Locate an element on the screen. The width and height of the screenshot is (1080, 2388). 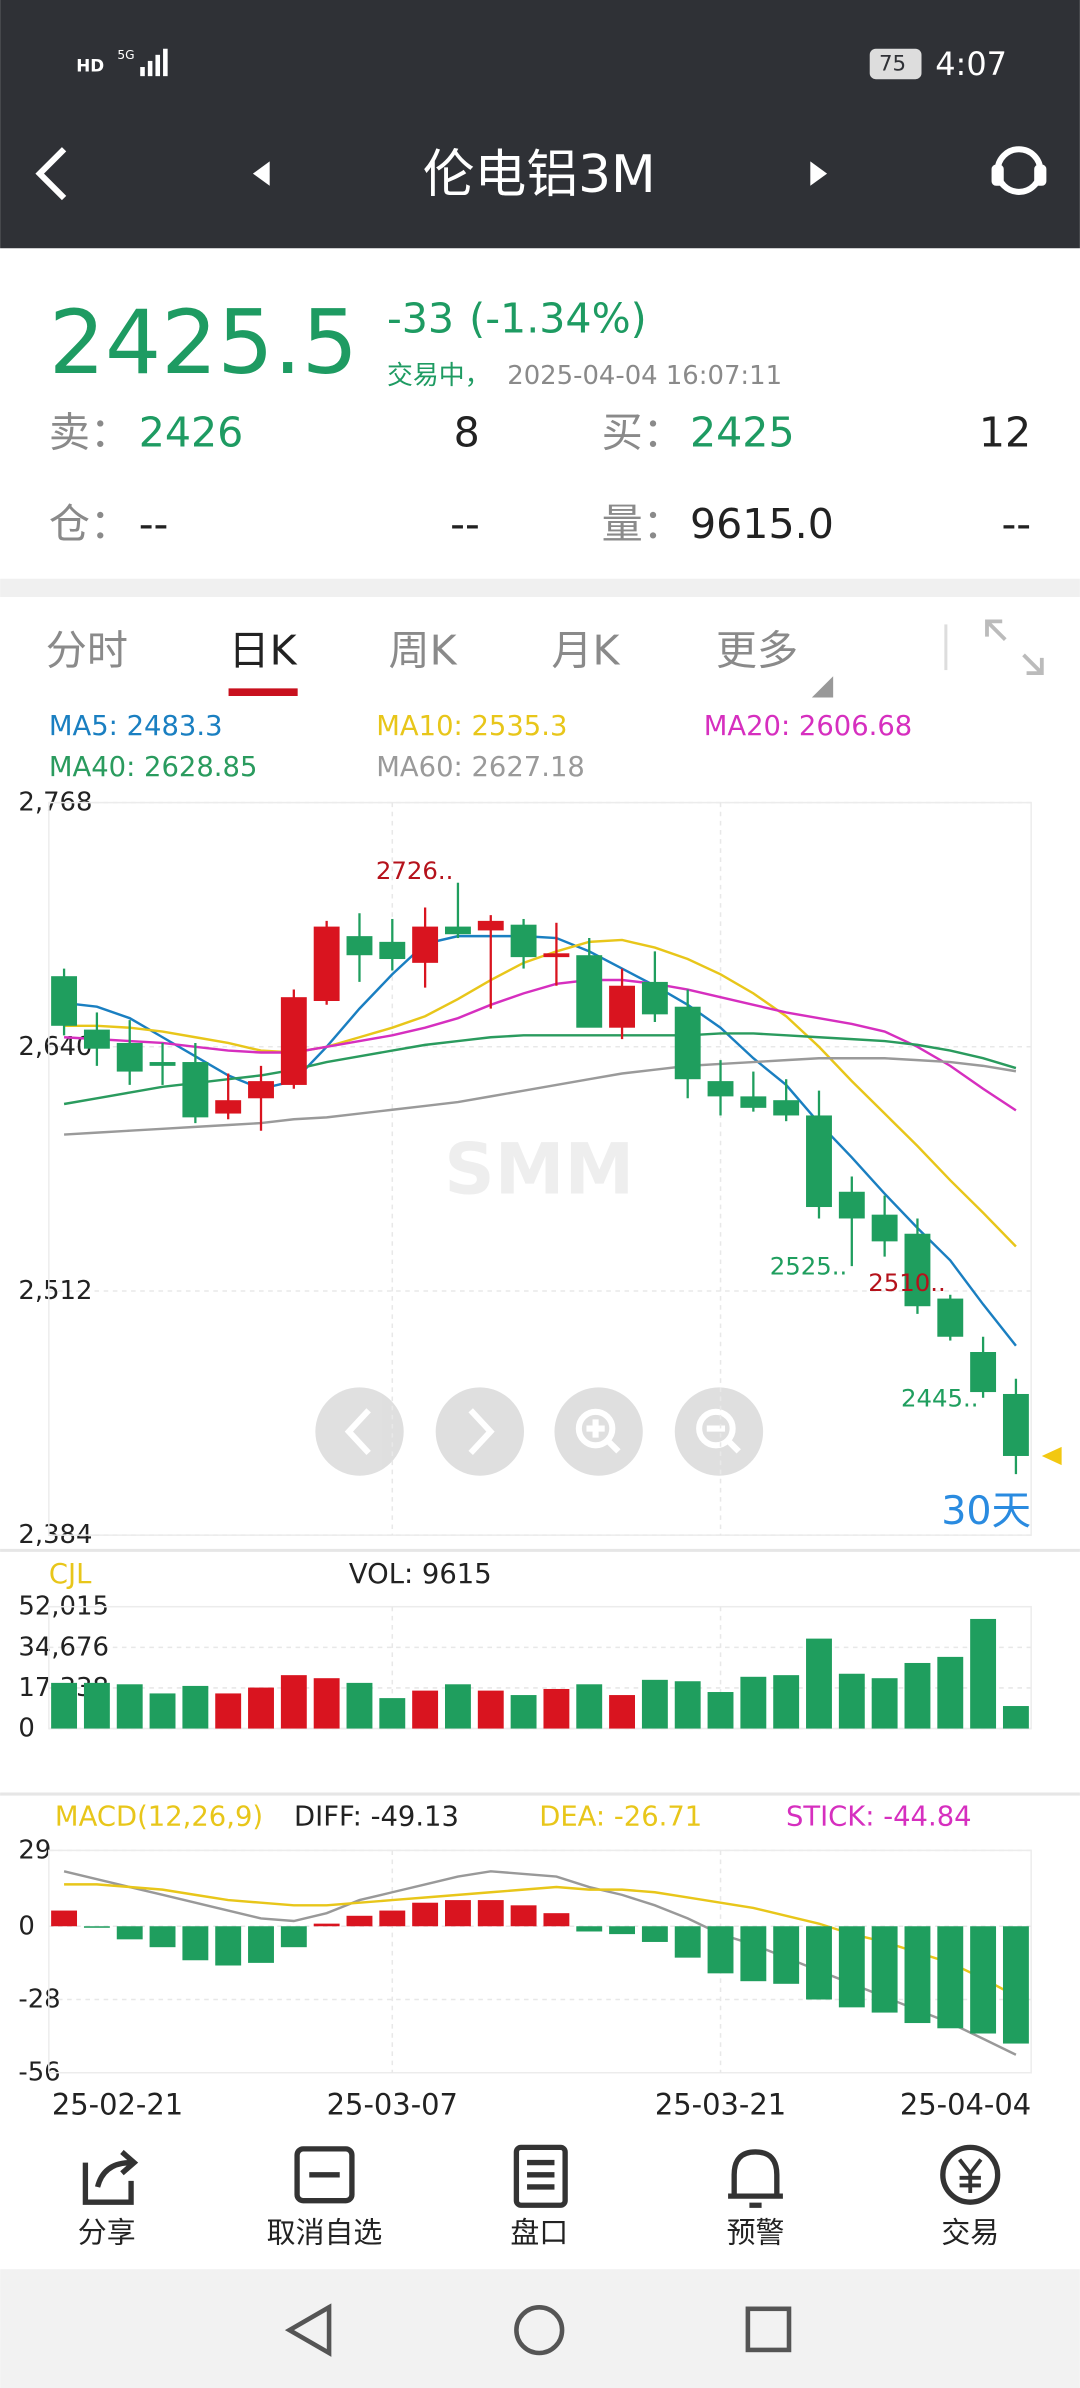
unfollow-icon is located at coordinates (324, 2175).